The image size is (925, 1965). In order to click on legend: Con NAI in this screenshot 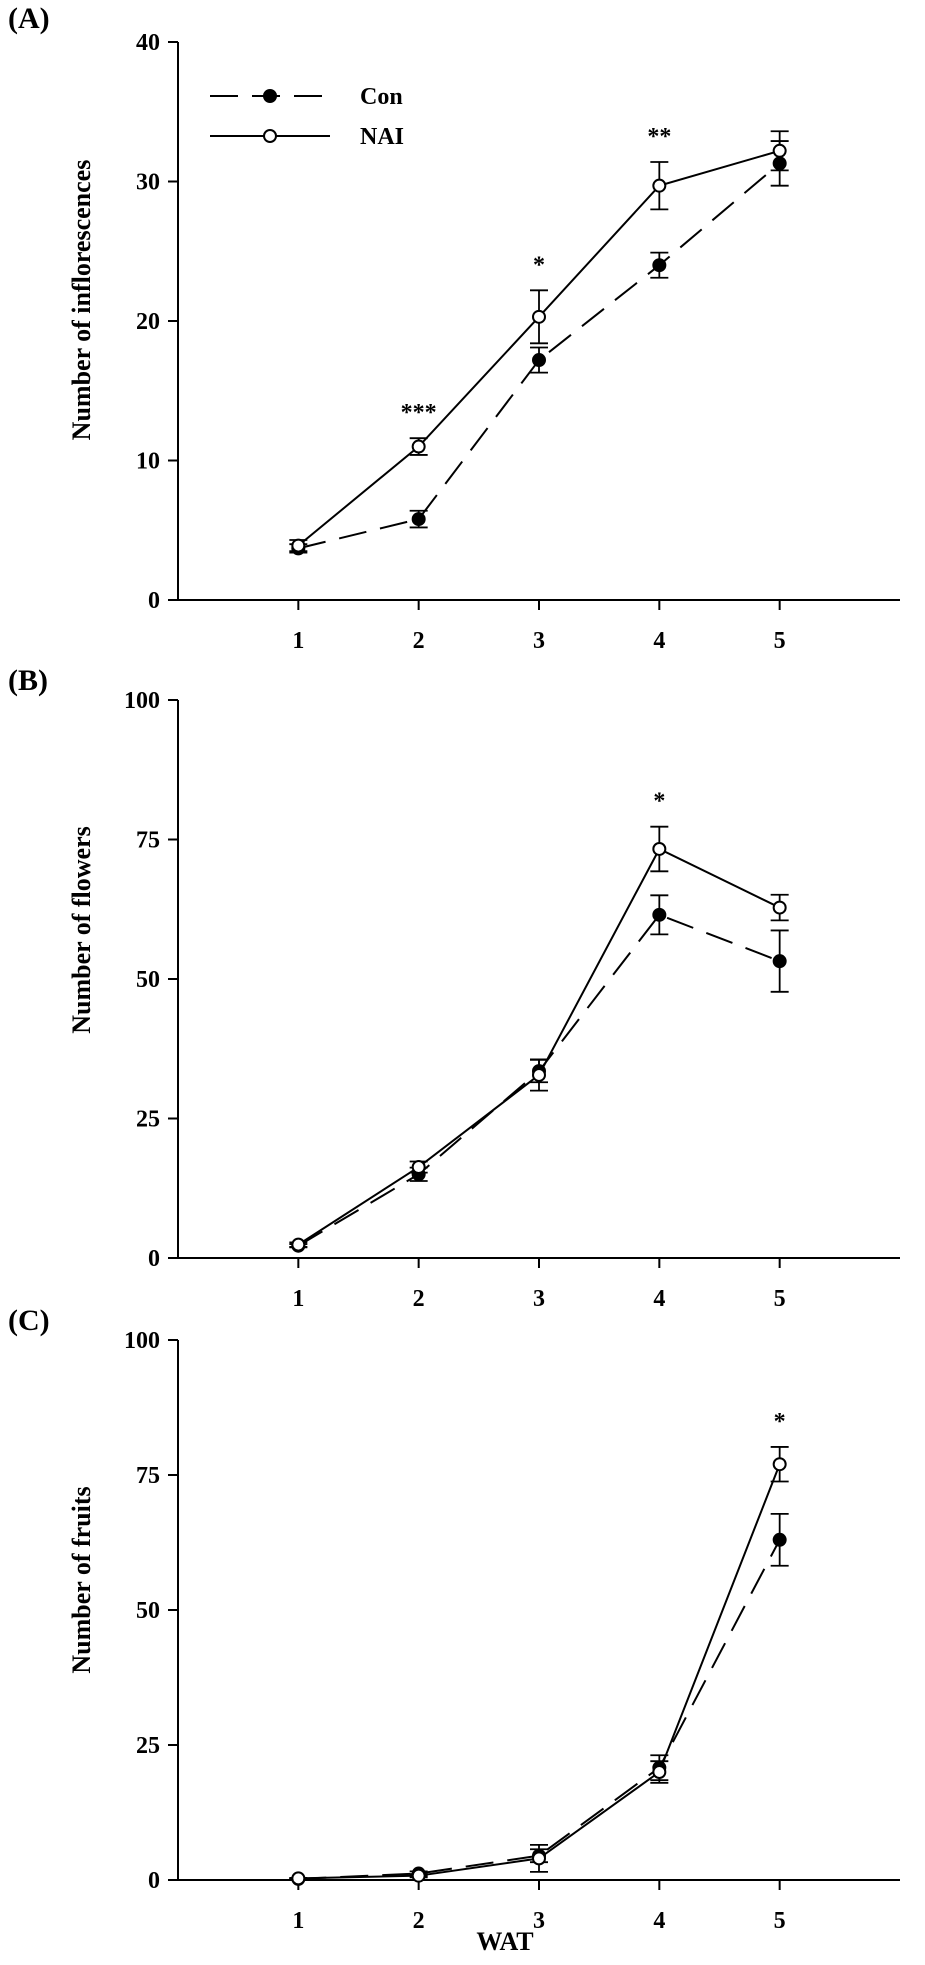, I will do `click(307, 117)`.